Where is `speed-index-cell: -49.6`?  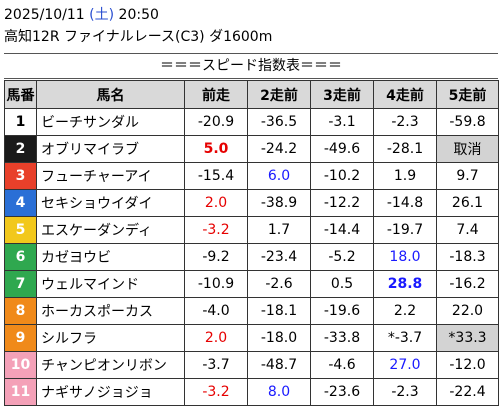 speed-index-cell: -49.6 is located at coordinates (342, 149).